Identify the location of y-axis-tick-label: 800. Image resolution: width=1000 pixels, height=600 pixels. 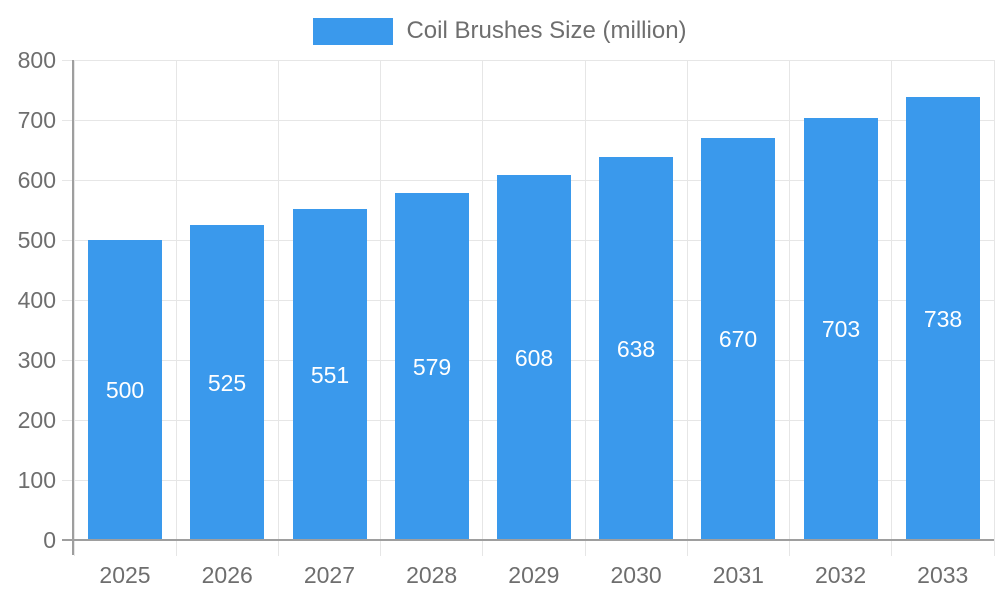
(36, 60).